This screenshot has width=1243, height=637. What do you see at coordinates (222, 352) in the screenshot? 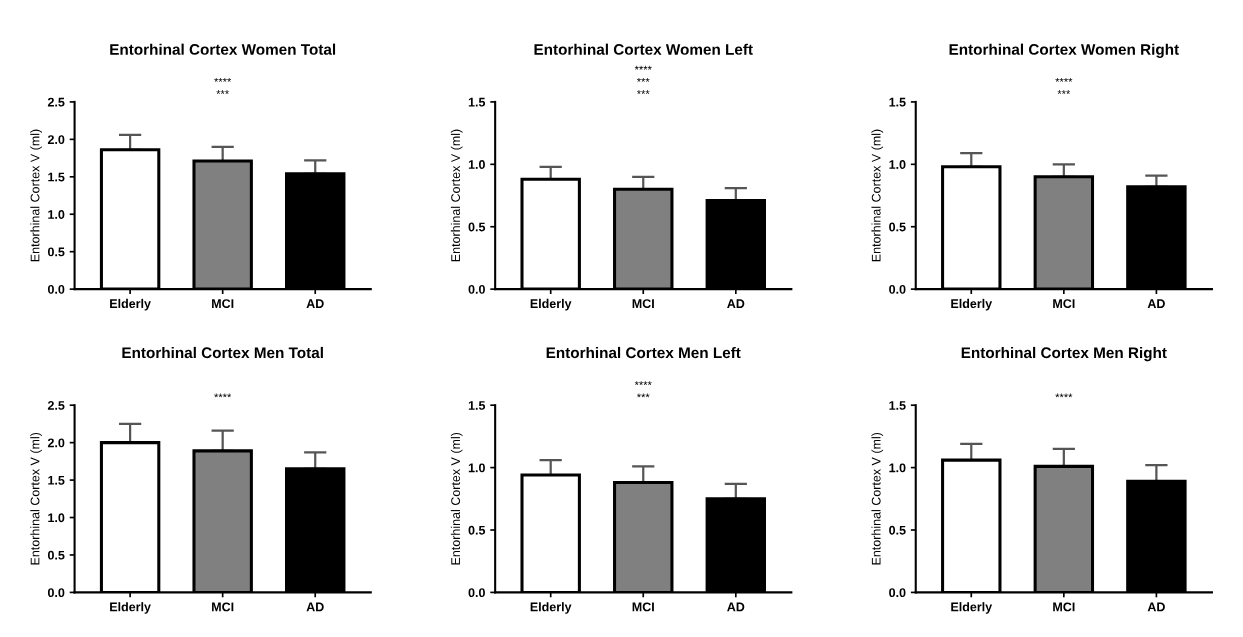
I see `chart-title: Entorhinal Cortex Men Total` at bounding box center [222, 352].